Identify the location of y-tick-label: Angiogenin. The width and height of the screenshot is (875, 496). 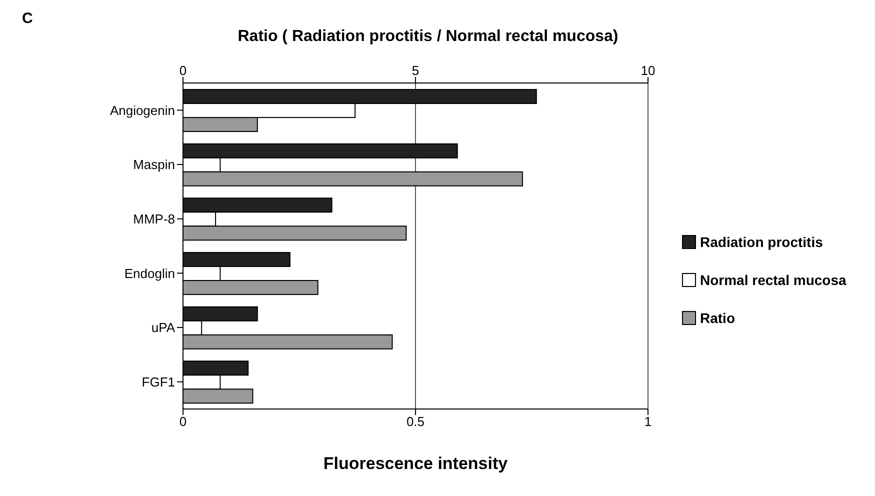
(142, 110).